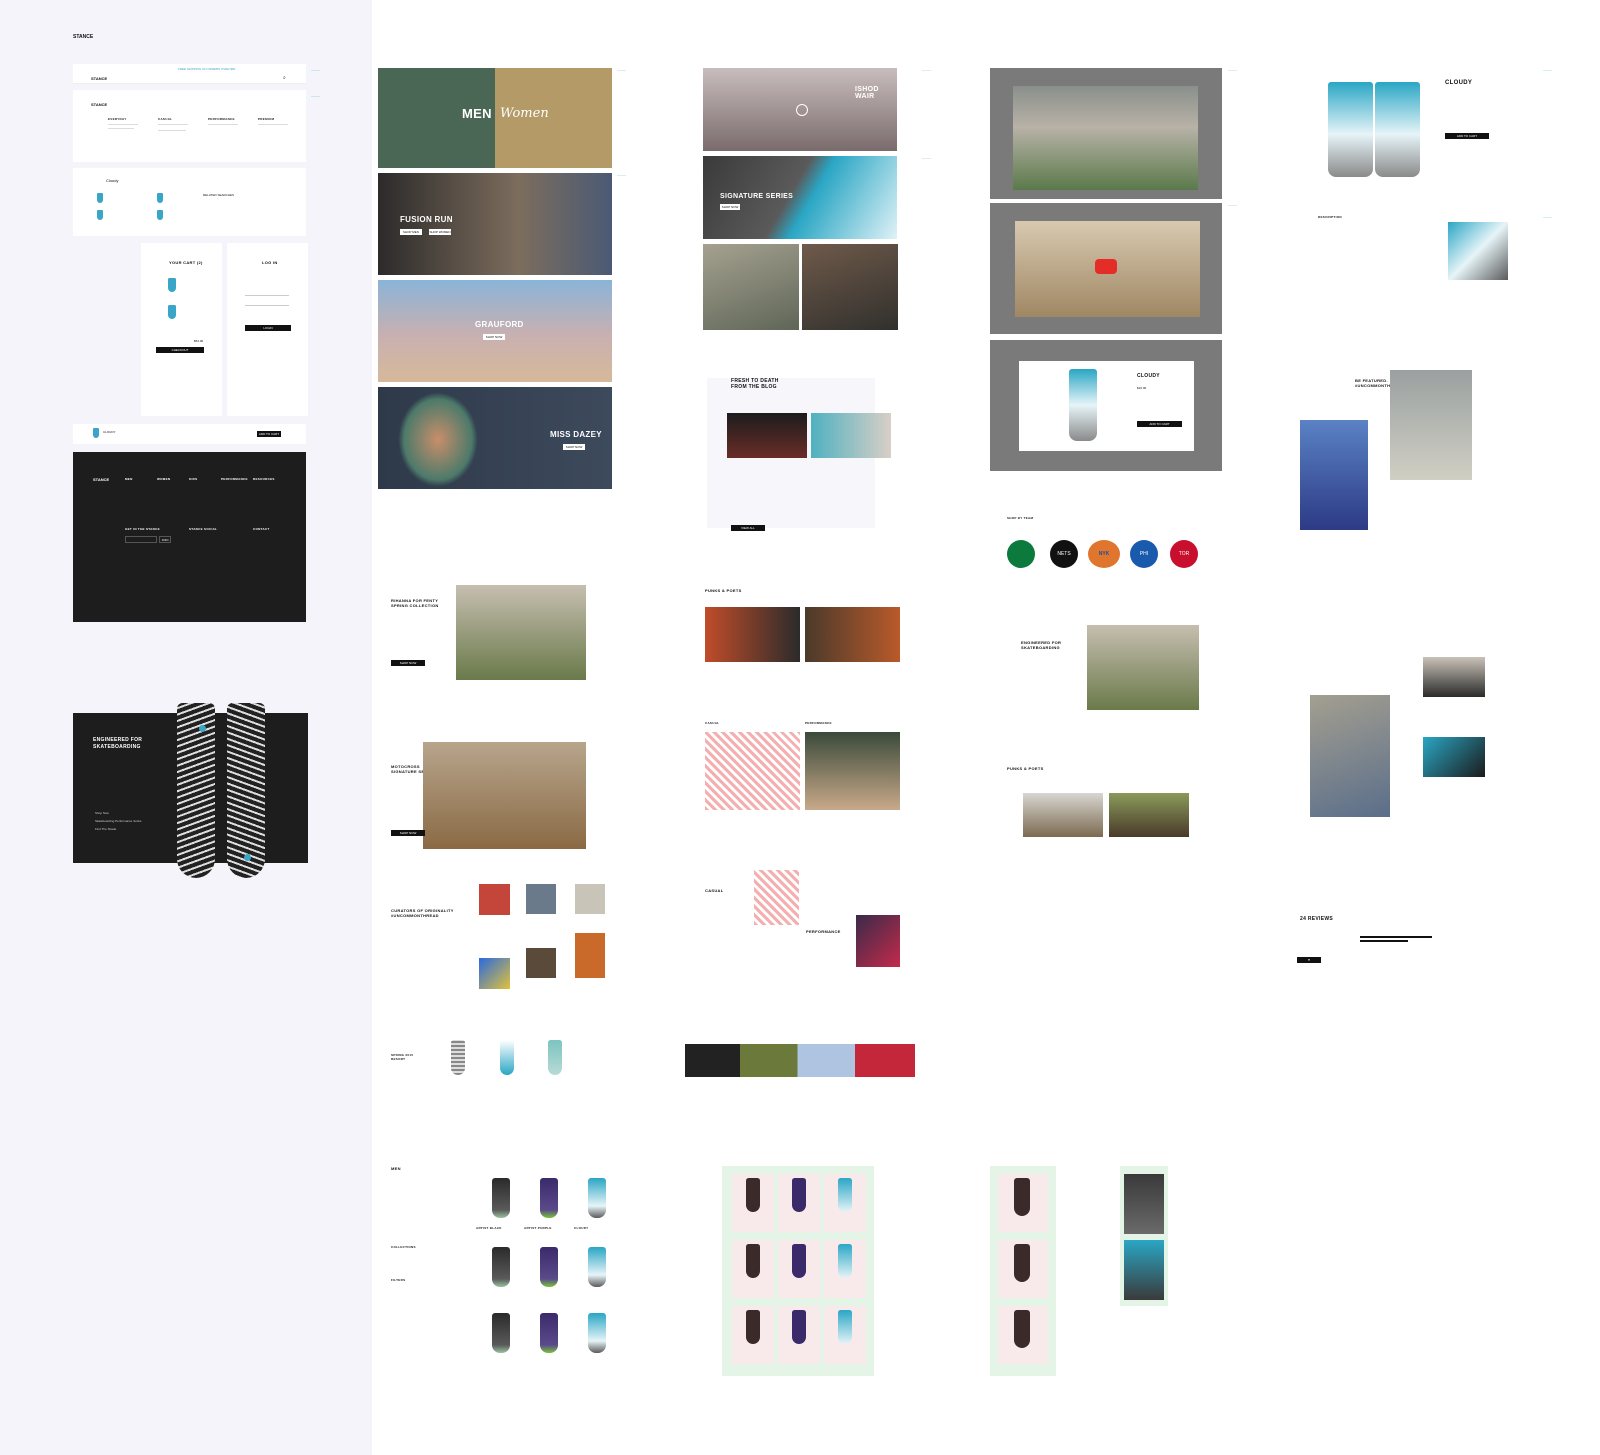 This screenshot has height=1455, width=1600. I want to click on shop-women-button: SHOP WOMEN, so click(440, 232).